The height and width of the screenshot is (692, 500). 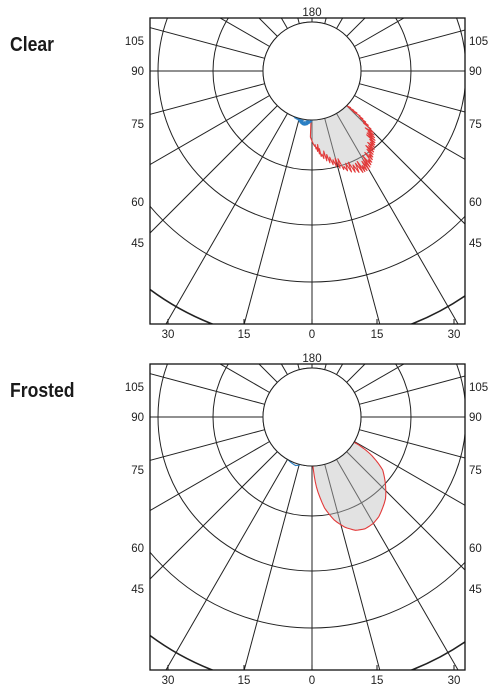 What do you see at coordinates (32, 45) in the screenshot?
I see `panel-label-clear: Clear` at bounding box center [32, 45].